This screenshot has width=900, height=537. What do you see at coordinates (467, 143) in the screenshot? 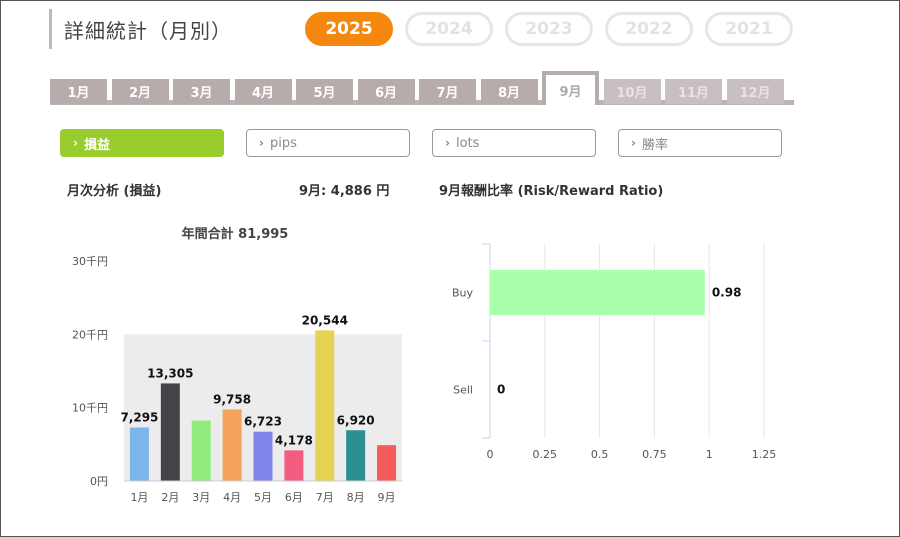
I see `metric-label: lots` at bounding box center [467, 143].